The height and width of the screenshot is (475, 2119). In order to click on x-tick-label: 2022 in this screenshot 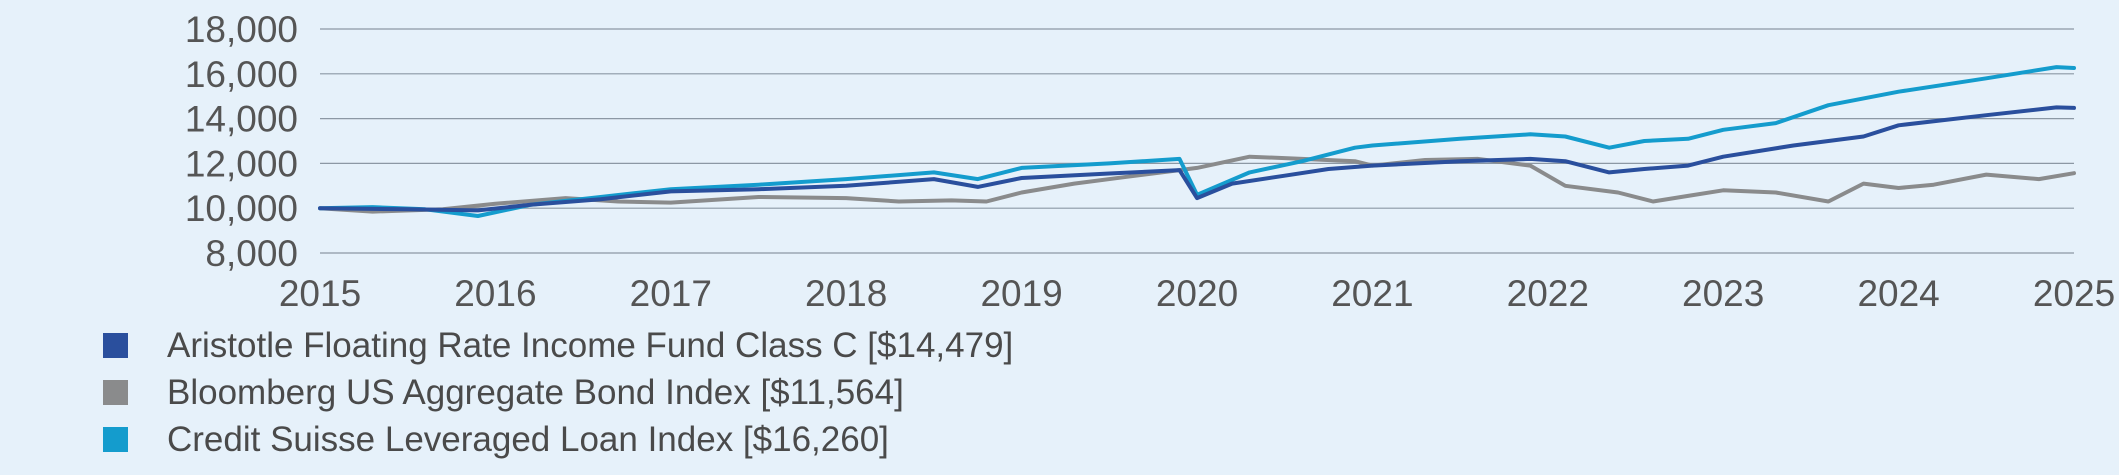, I will do `click(1548, 293)`.